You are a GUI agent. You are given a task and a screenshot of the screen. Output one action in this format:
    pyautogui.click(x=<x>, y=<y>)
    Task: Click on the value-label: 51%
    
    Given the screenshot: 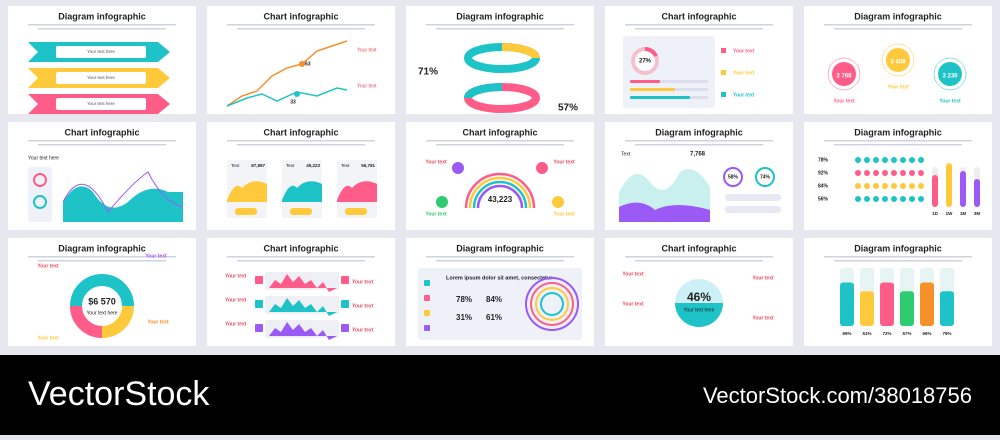 What is the action you would take?
    pyautogui.click(x=866, y=333)
    